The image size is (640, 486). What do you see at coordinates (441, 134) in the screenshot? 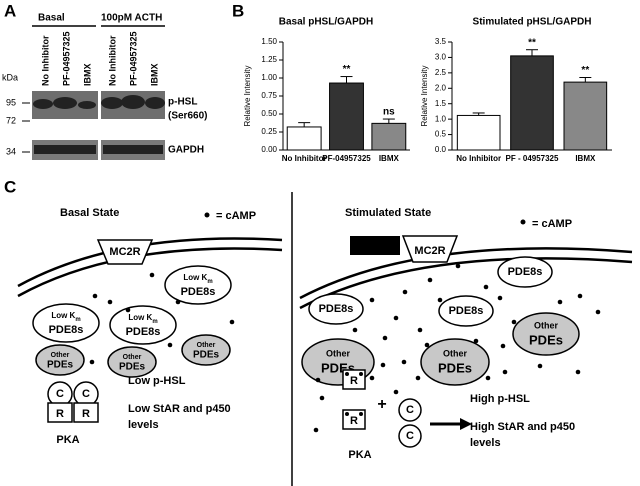
I see `y-tick-label: 0.5` at bounding box center [441, 134].